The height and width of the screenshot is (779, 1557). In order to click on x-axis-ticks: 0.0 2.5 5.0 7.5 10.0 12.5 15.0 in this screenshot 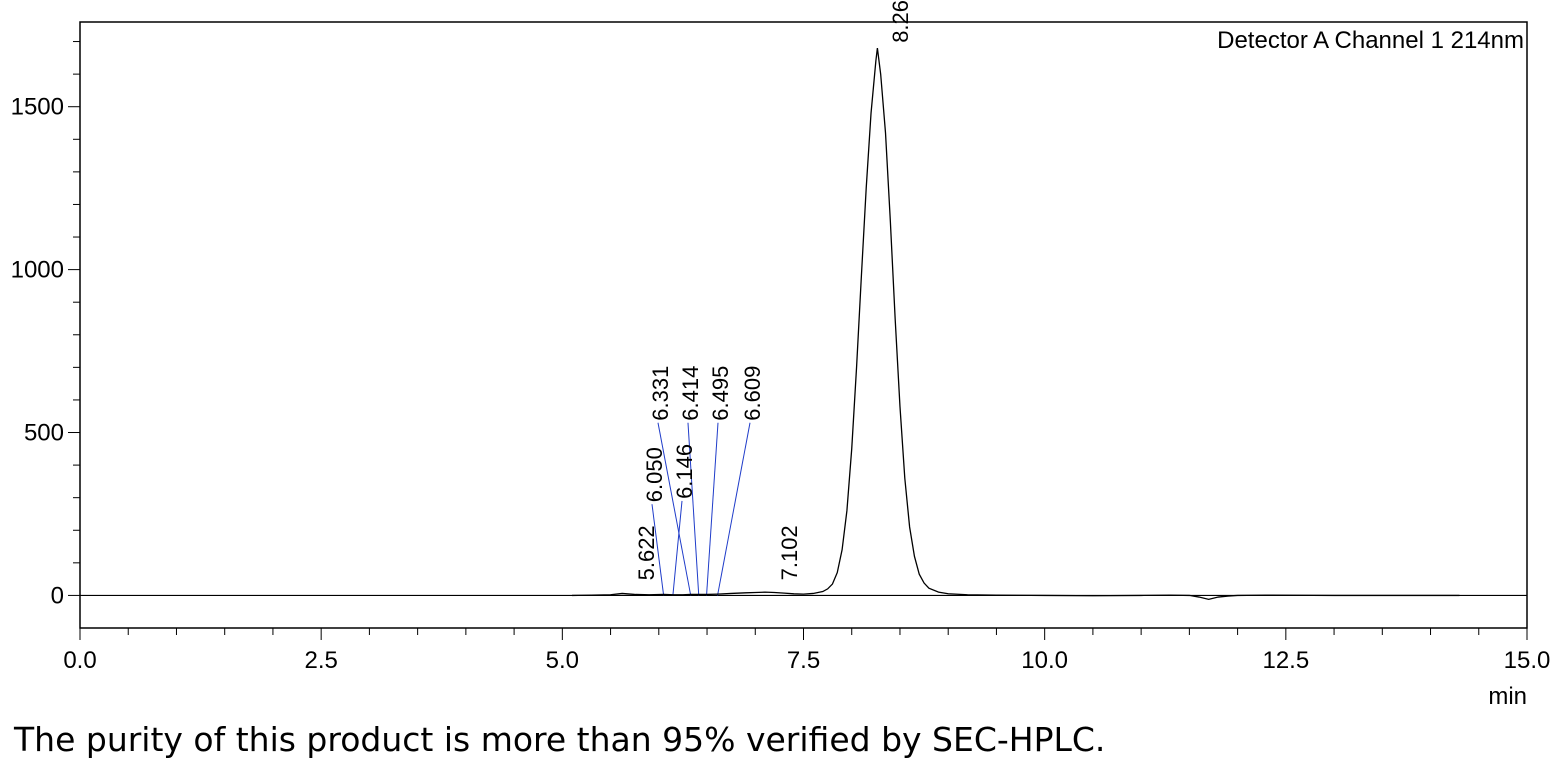, I will do `click(806, 651)`.